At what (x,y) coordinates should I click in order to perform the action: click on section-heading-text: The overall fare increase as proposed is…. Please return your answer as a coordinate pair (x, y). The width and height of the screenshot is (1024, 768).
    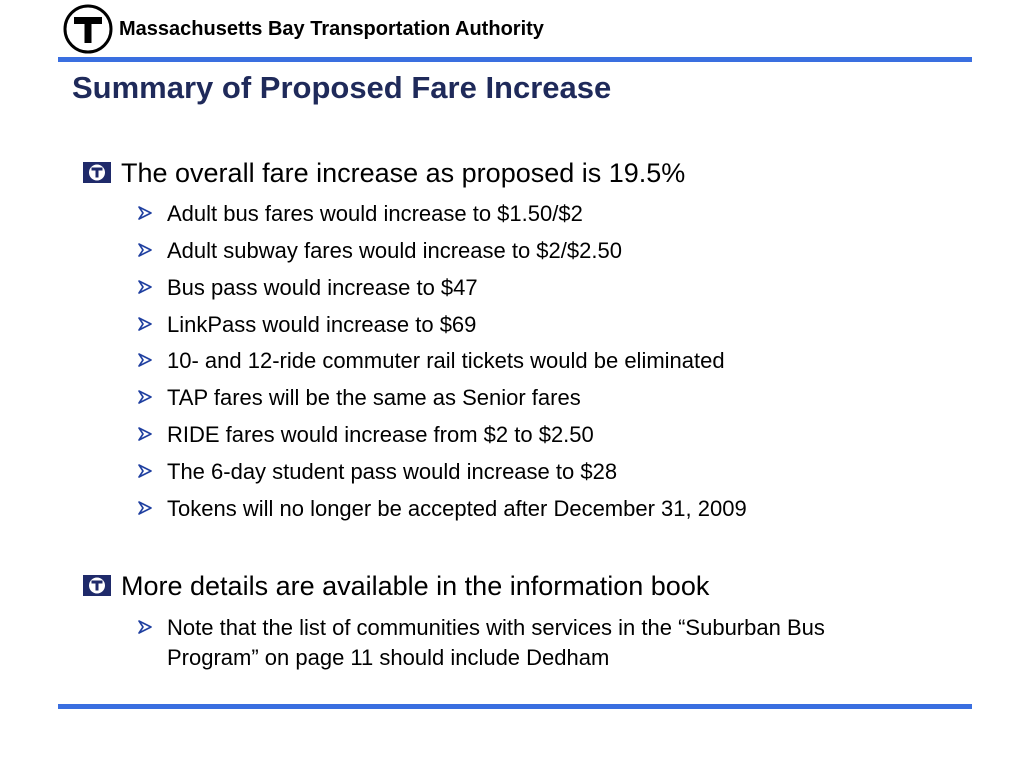
    Looking at the image, I should click on (403, 173).